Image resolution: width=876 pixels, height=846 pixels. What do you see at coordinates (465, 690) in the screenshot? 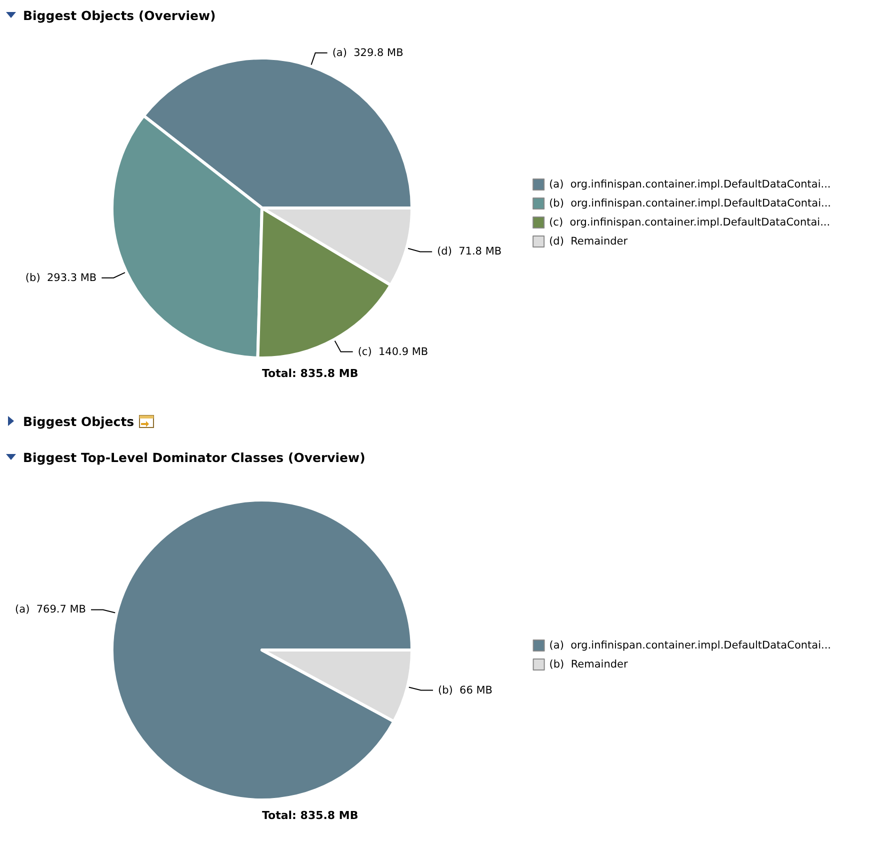
I see `data-label: (b) 66 MB` at bounding box center [465, 690].